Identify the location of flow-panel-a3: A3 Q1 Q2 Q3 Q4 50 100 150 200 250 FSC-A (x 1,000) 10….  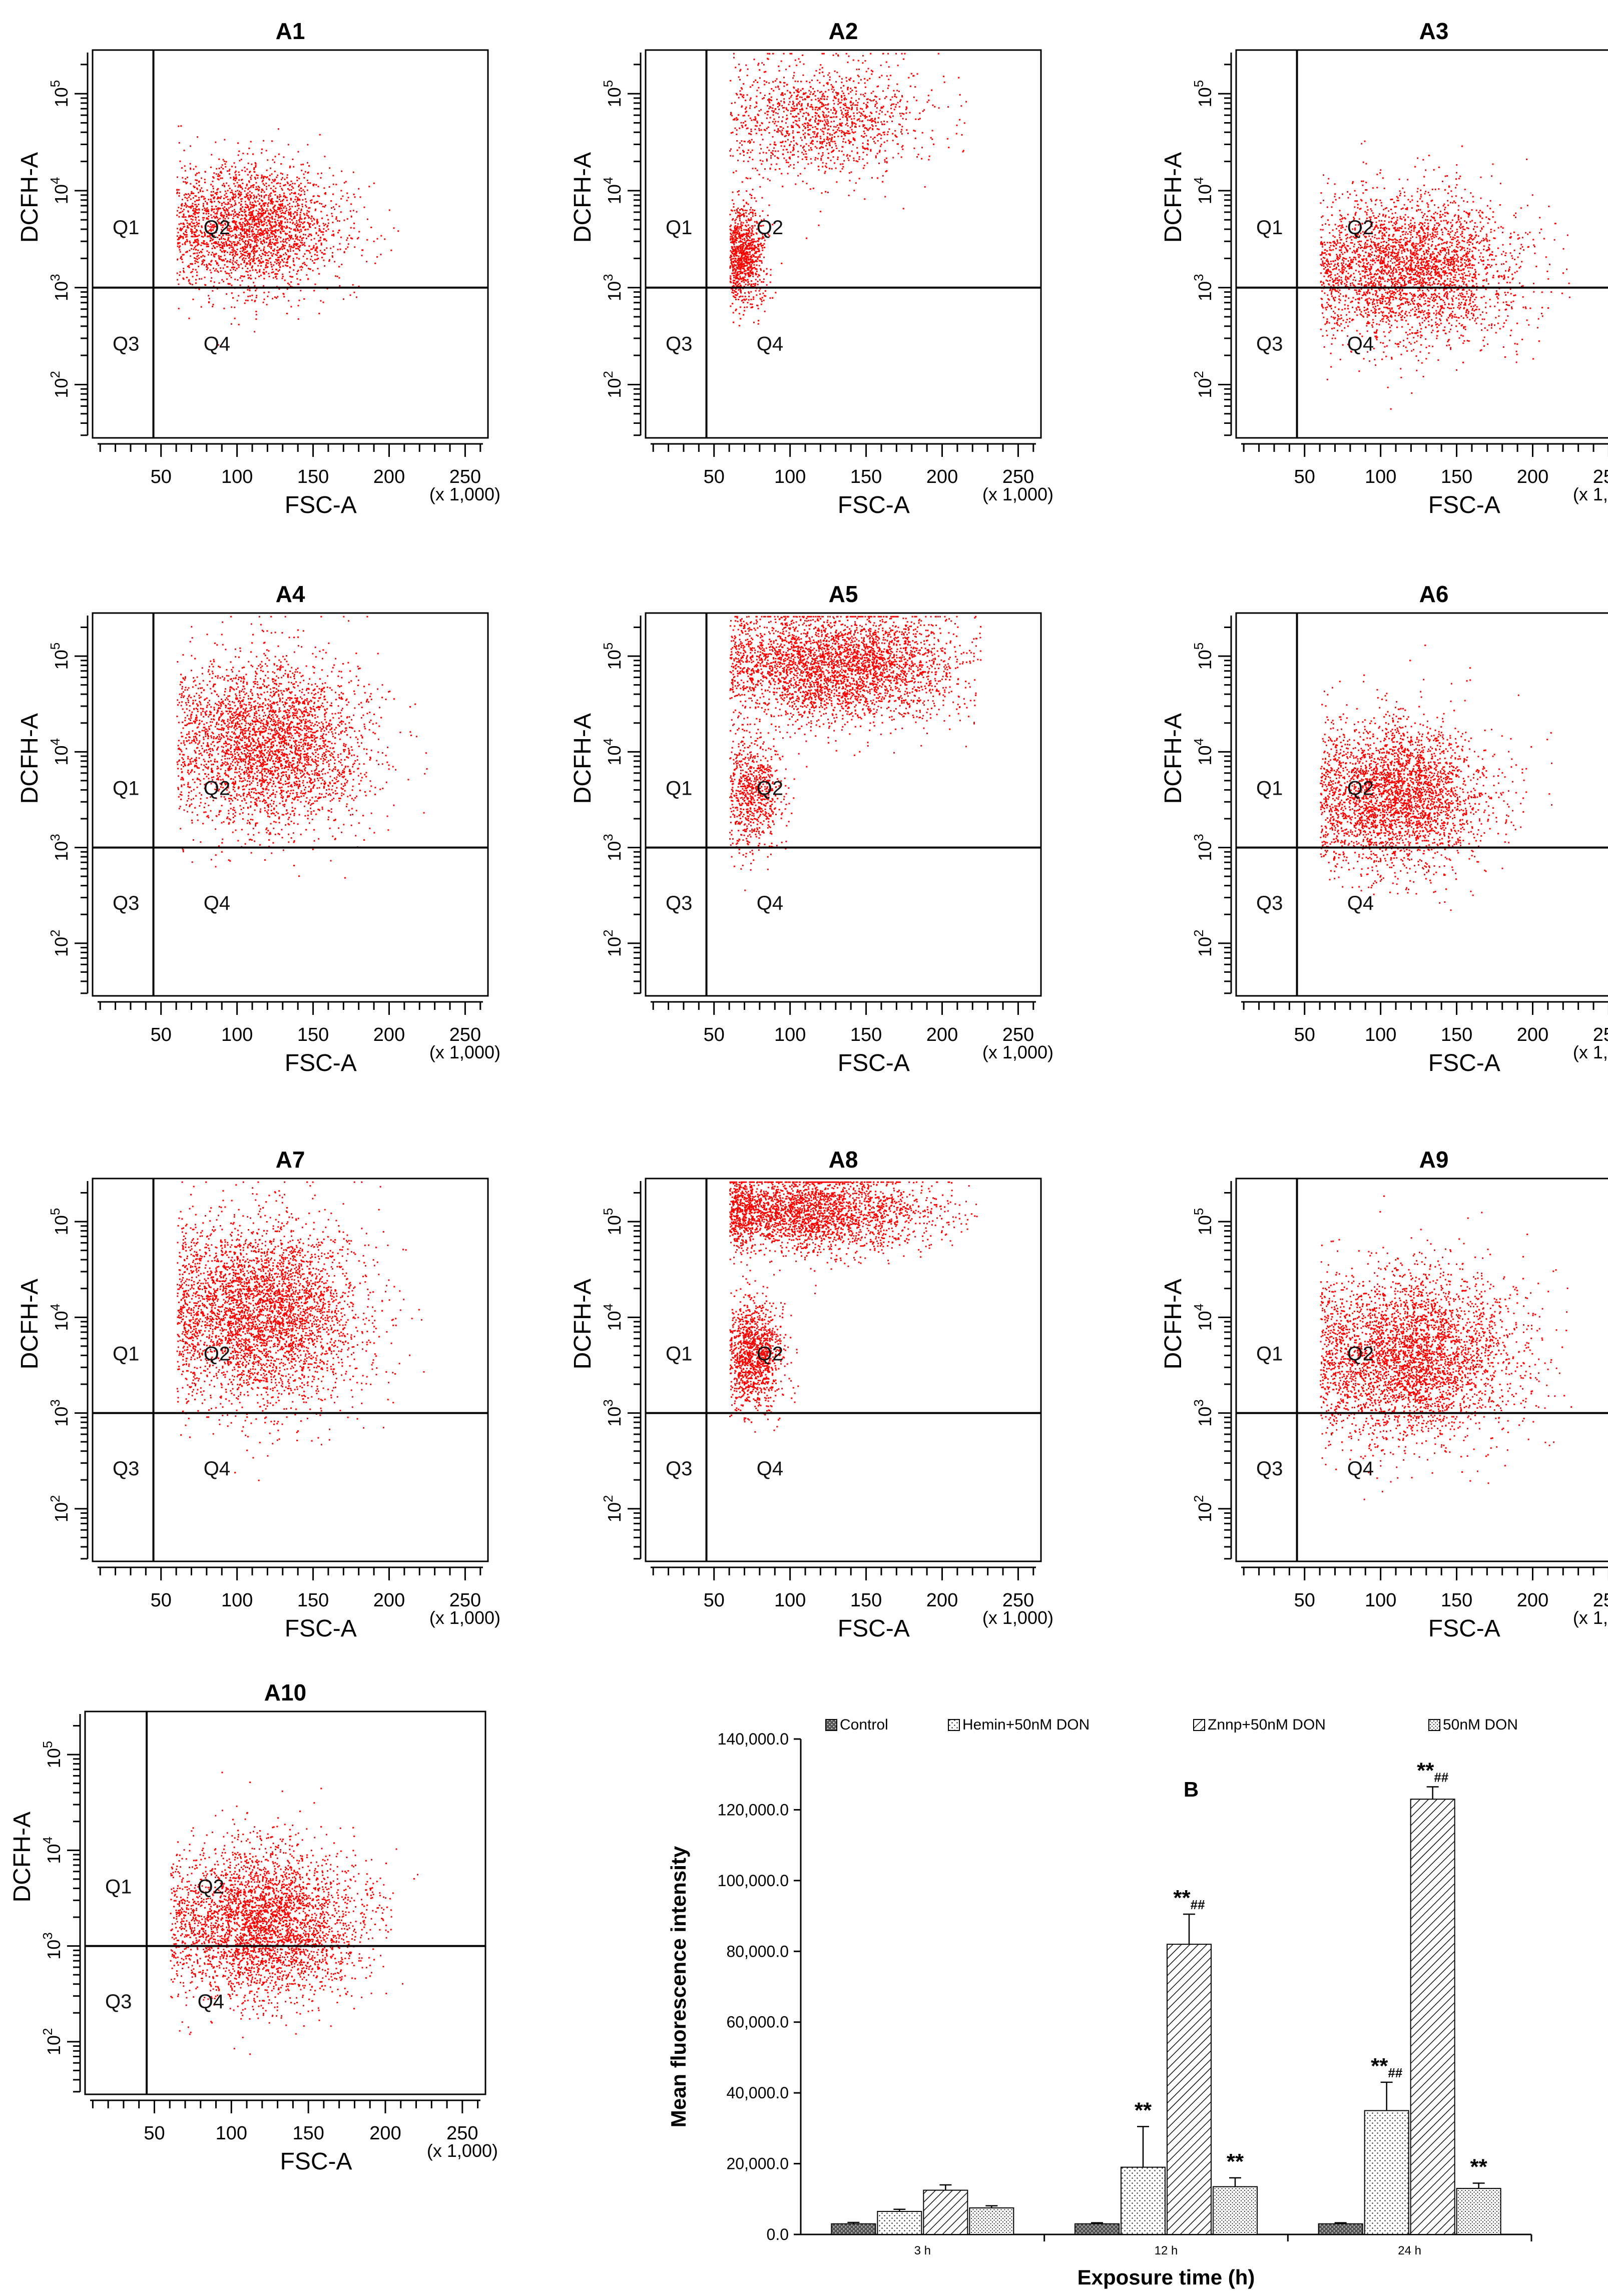
(1384, 268).